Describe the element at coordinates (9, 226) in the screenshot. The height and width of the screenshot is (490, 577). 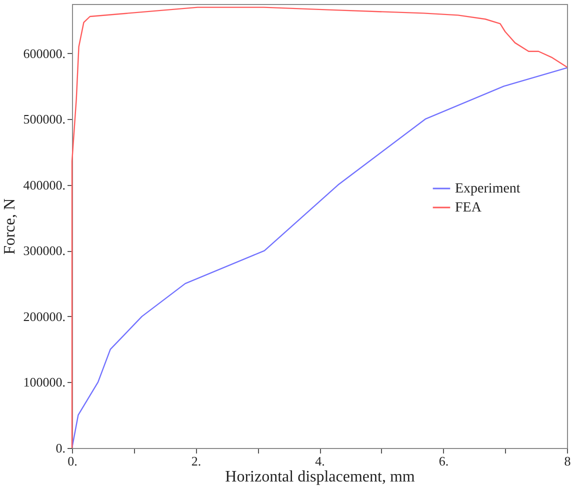
I see `y-axis-title: Force, N` at that location.